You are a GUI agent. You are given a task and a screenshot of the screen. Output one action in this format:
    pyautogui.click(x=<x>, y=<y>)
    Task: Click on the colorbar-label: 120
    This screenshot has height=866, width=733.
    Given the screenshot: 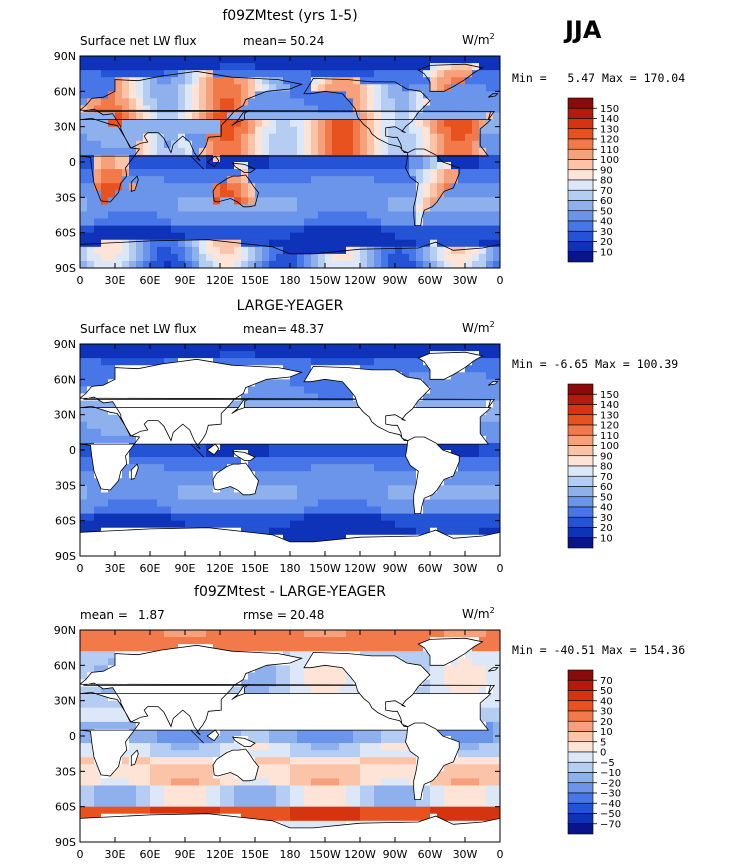 What is the action you would take?
    pyautogui.click(x=609, y=426)
    